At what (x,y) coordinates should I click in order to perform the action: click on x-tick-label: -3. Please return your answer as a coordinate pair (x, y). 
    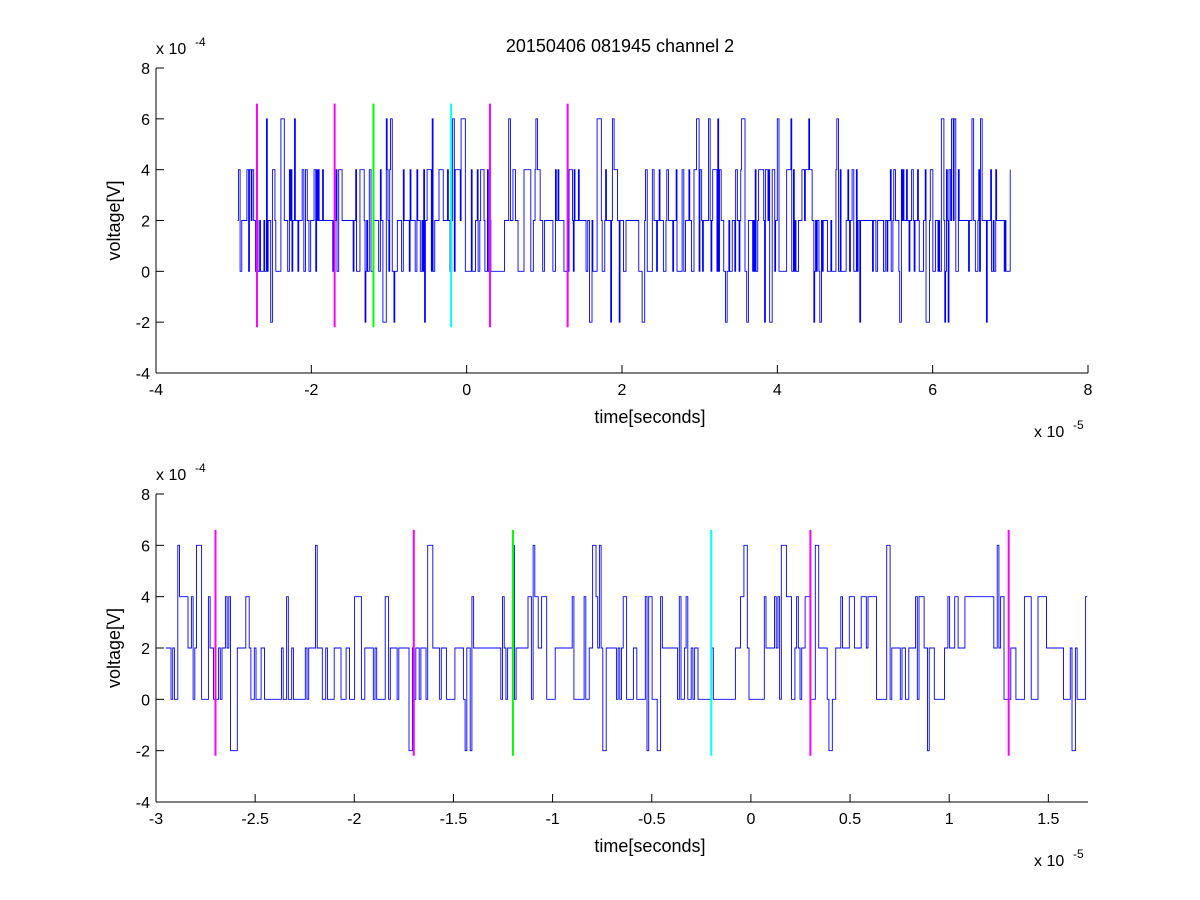
    Looking at the image, I should click on (156, 819).